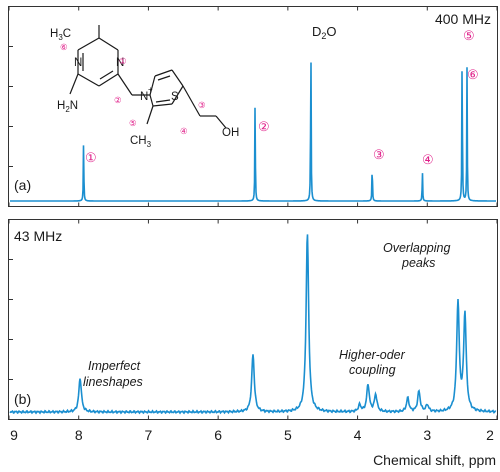 Image resolution: width=500 pixels, height=472 pixels. I want to click on annotation-coupling: coupling, so click(372, 370).